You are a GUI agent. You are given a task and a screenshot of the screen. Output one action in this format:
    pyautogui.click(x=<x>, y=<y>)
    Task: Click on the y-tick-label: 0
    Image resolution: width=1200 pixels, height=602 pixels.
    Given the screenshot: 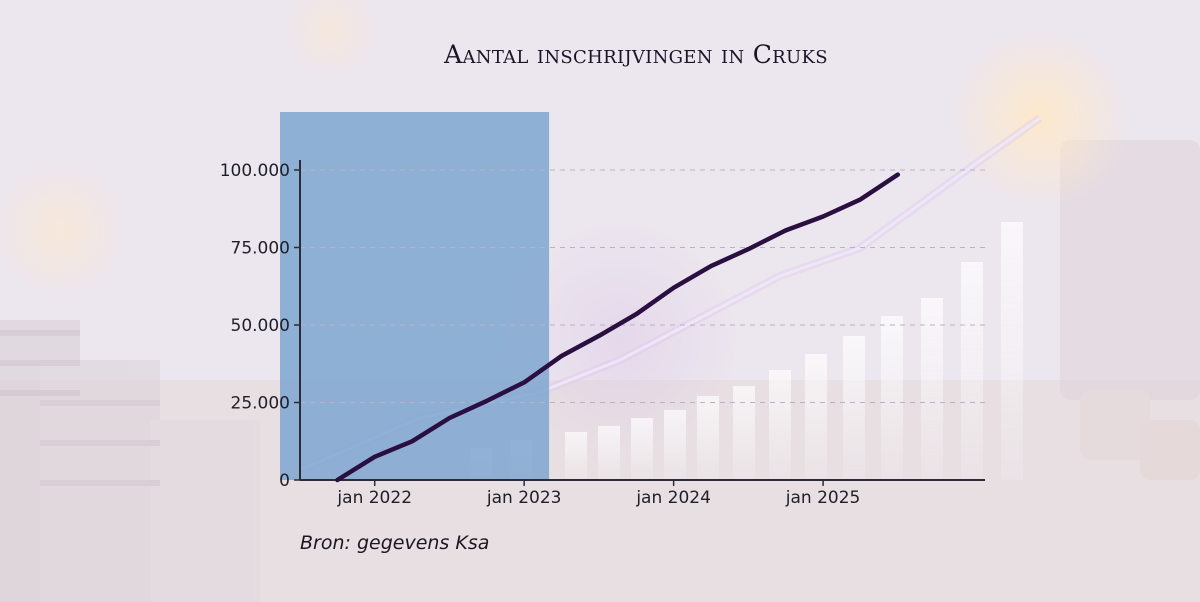 What is the action you would take?
    pyautogui.click(x=284, y=481)
    